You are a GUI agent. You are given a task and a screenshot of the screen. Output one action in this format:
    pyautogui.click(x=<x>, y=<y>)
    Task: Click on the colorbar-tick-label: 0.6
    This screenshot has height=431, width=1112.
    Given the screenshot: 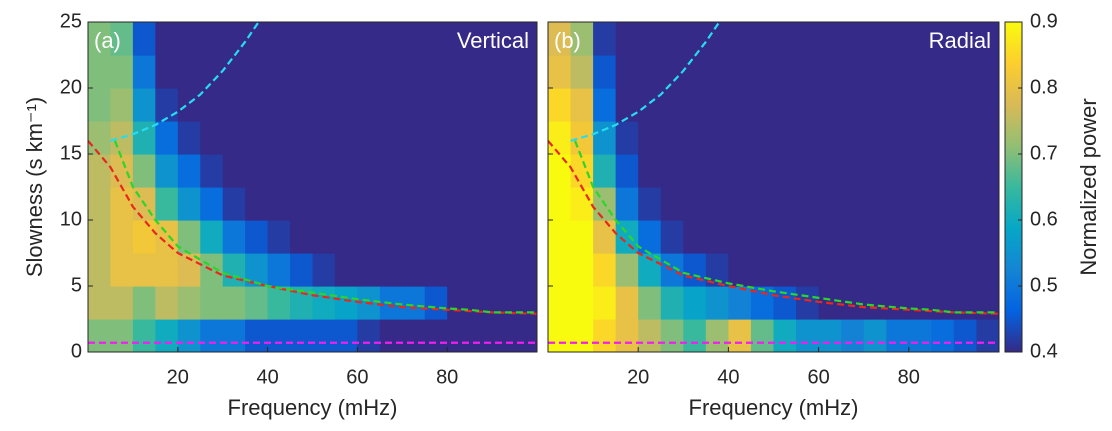 What is the action you would take?
    pyautogui.click(x=1044, y=219)
    